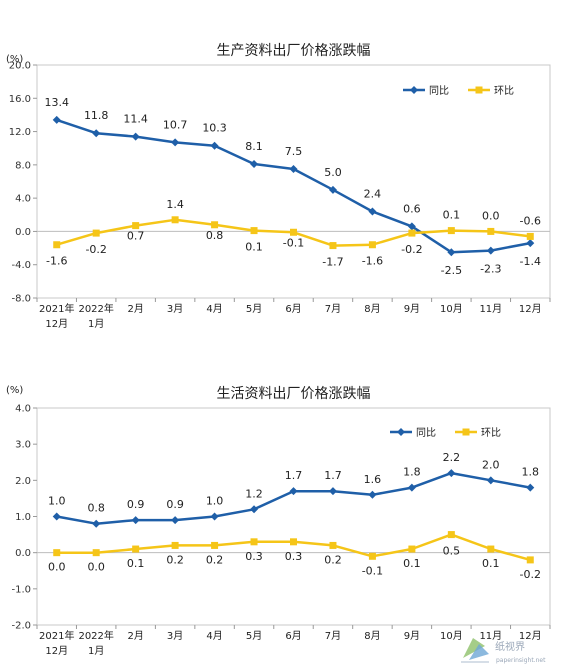  Describe the element at coordinates (135, 119) in the screenshot. I see `data-label: 11.4` at that location.